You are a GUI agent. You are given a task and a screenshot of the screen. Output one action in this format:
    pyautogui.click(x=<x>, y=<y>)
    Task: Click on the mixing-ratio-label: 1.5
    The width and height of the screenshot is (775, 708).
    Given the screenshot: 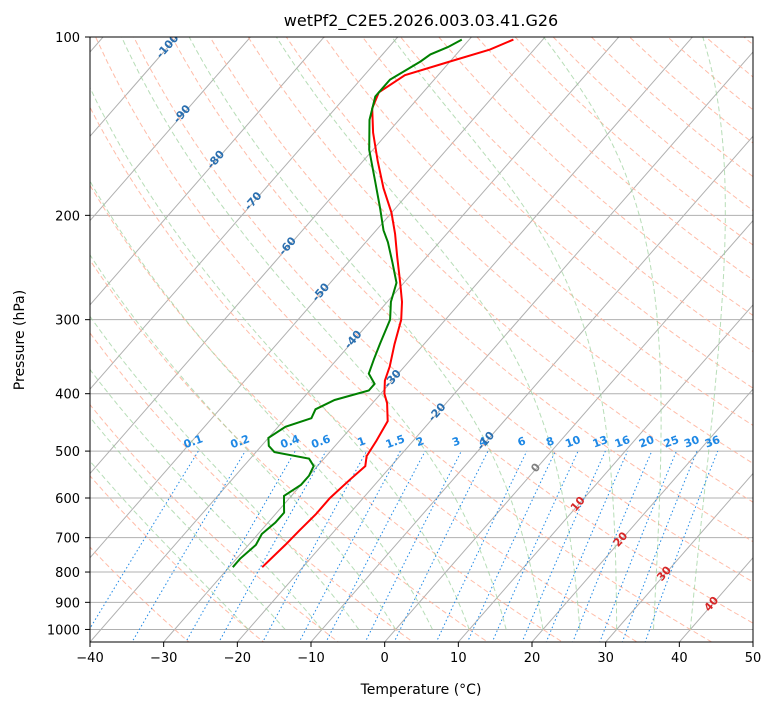 What is the action you would take?
    pyautogui.click(x=395, y=441)
    